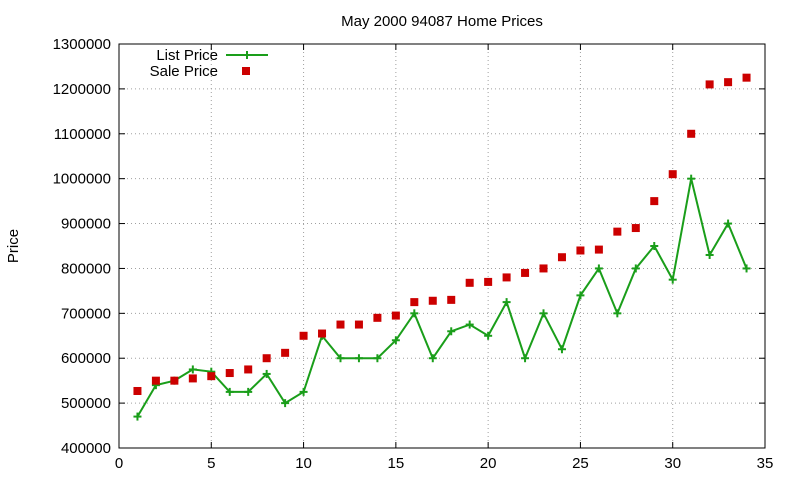 The height and width of the screenshot is (480, 800). What do you see at coordinates (86, 224) in the screenshot?
I see `y-tick-label: 900000` at bounding box center [86, 224].